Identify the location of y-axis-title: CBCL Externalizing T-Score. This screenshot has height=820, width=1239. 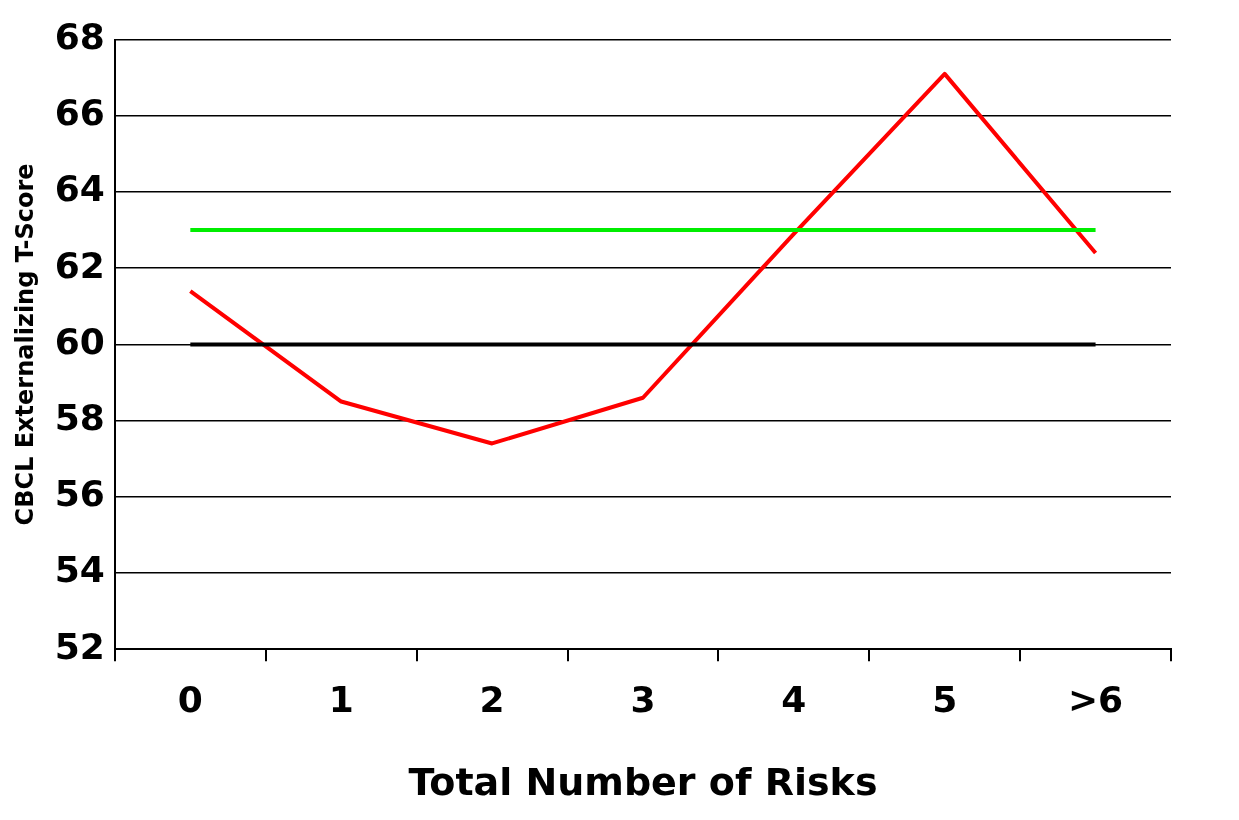
(24, 344).